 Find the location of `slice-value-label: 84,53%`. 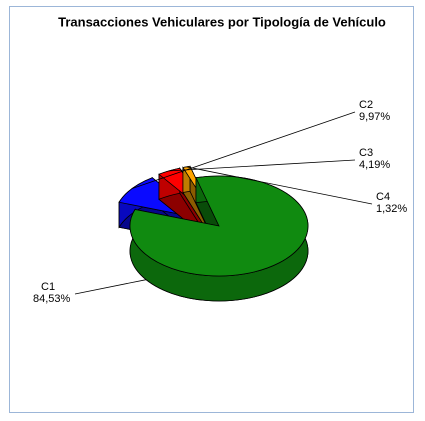

slice-value-label: 84,53% is located at coordinates (52, 299).